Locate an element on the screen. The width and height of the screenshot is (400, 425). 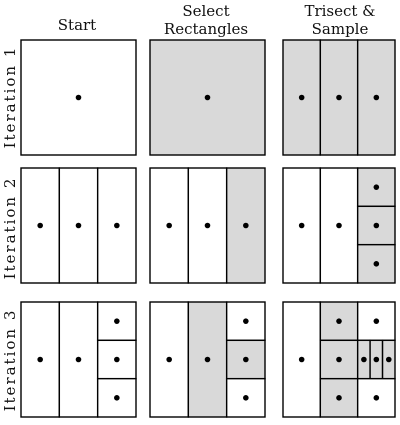
panel-iteration-1-start is located at coordinates (78, 97).